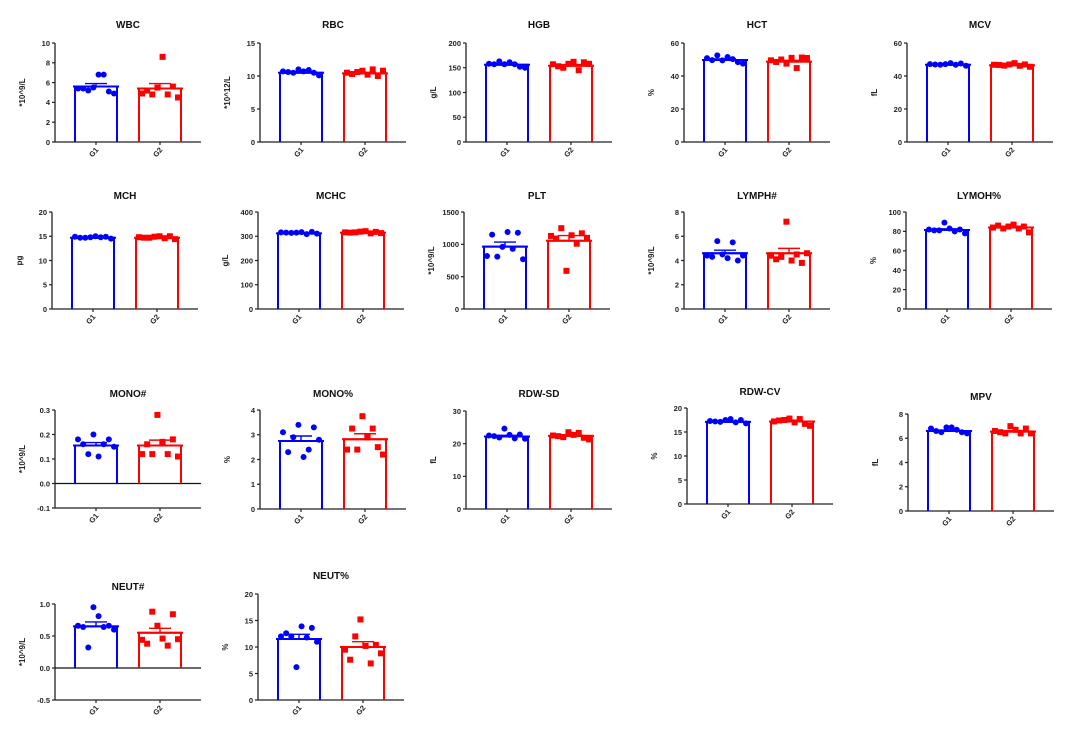 This screenshot has height=736, width=1080. I want to click on chart-title: NEUT#, so click(128, 587).